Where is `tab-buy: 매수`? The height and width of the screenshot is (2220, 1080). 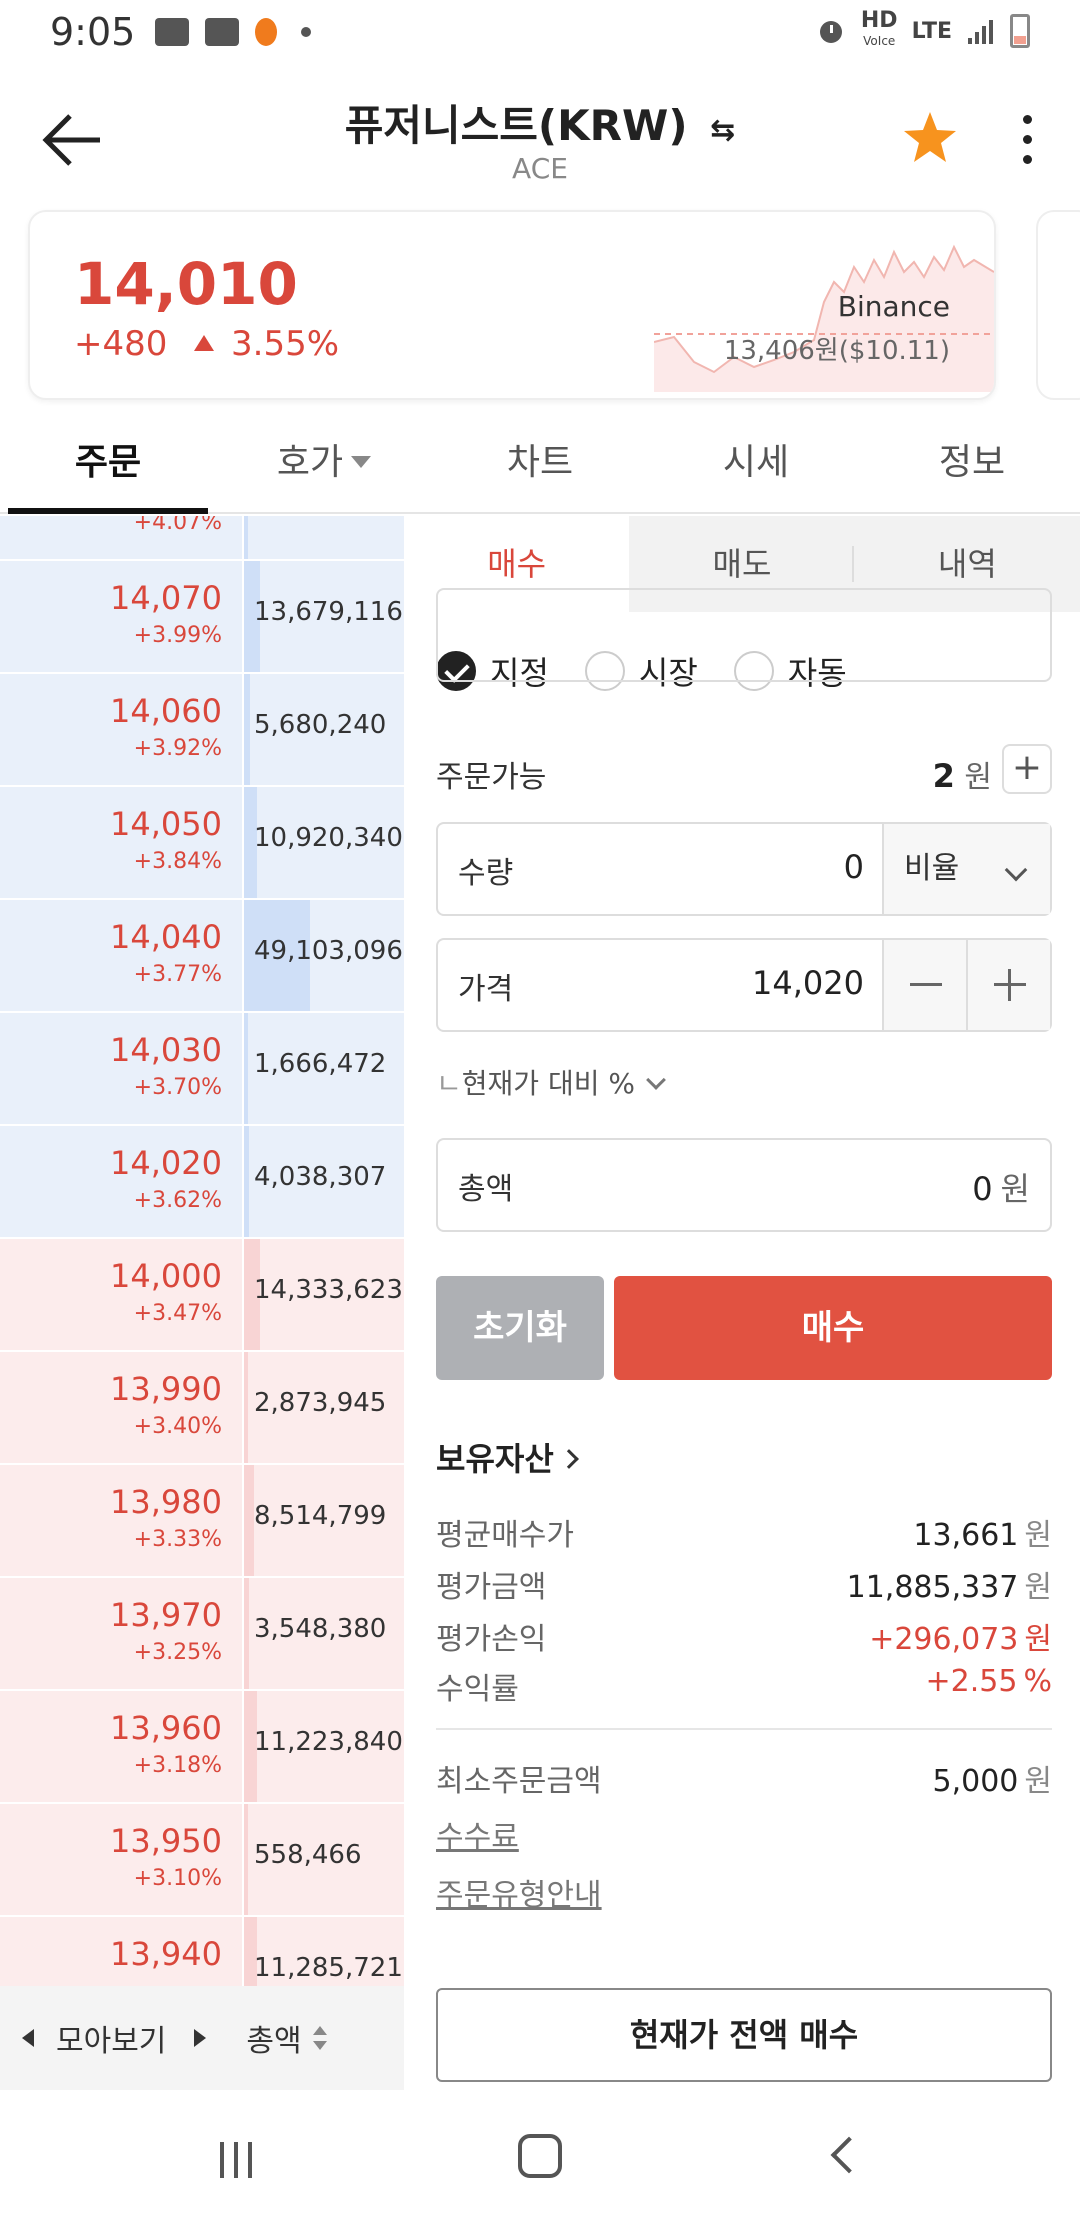
tab-buy: 매수 is located at coordinates (517, 564).